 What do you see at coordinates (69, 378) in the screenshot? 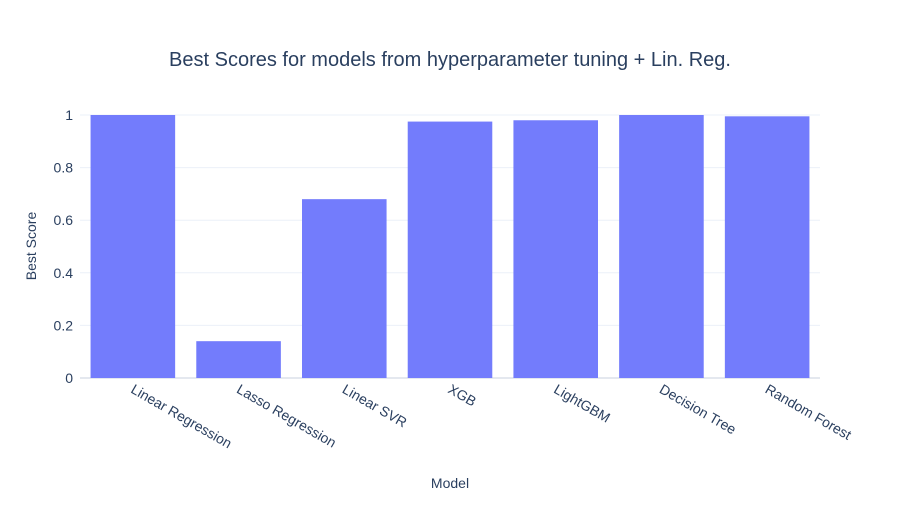
I see `y-tick-label: 0` at bounding box center [69, 378].